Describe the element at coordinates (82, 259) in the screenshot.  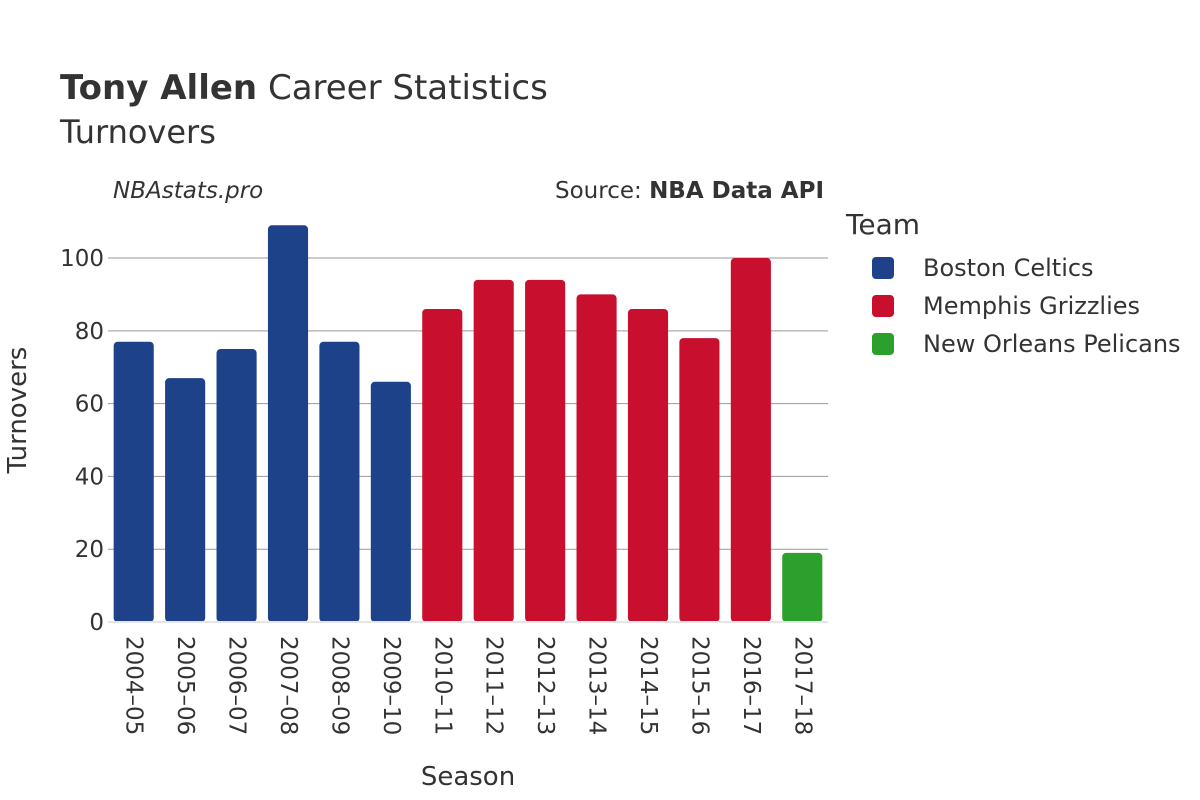
I see `y-tick-label: 100` at that location.